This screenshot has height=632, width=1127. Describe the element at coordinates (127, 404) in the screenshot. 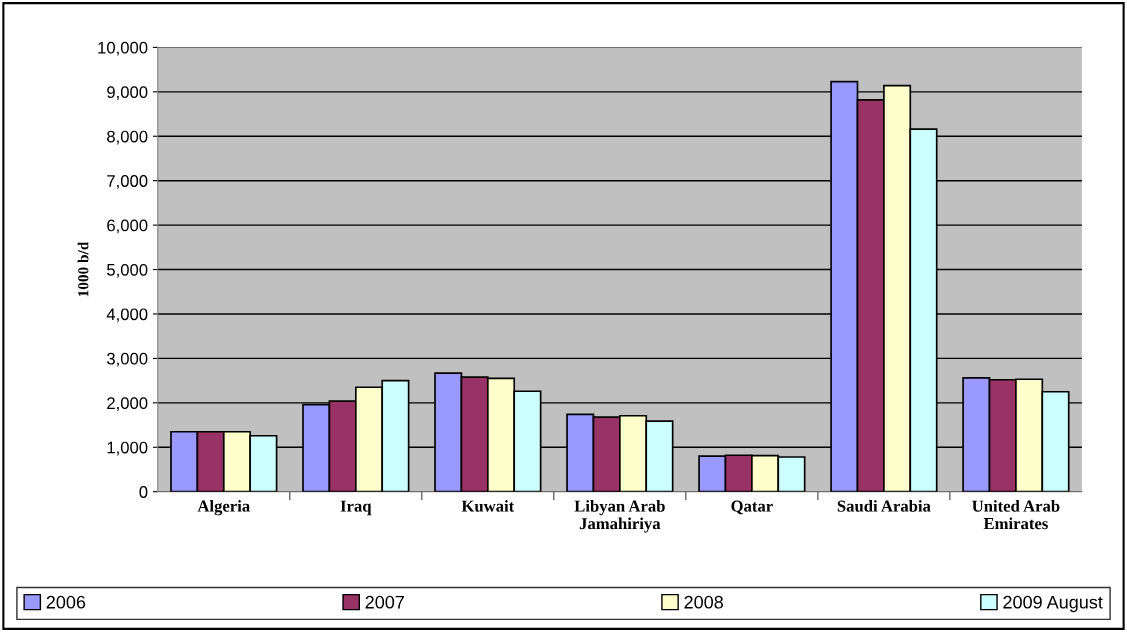

I see `y-tick-label: 2,000` at that location.